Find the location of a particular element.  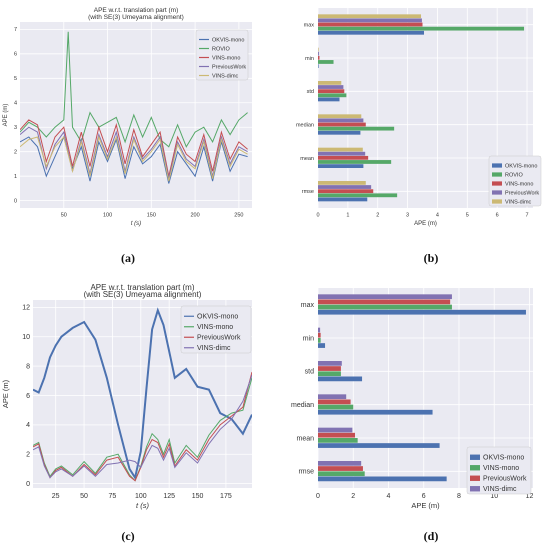

x-tick-label: 12 is located at coordinates (530, 496).